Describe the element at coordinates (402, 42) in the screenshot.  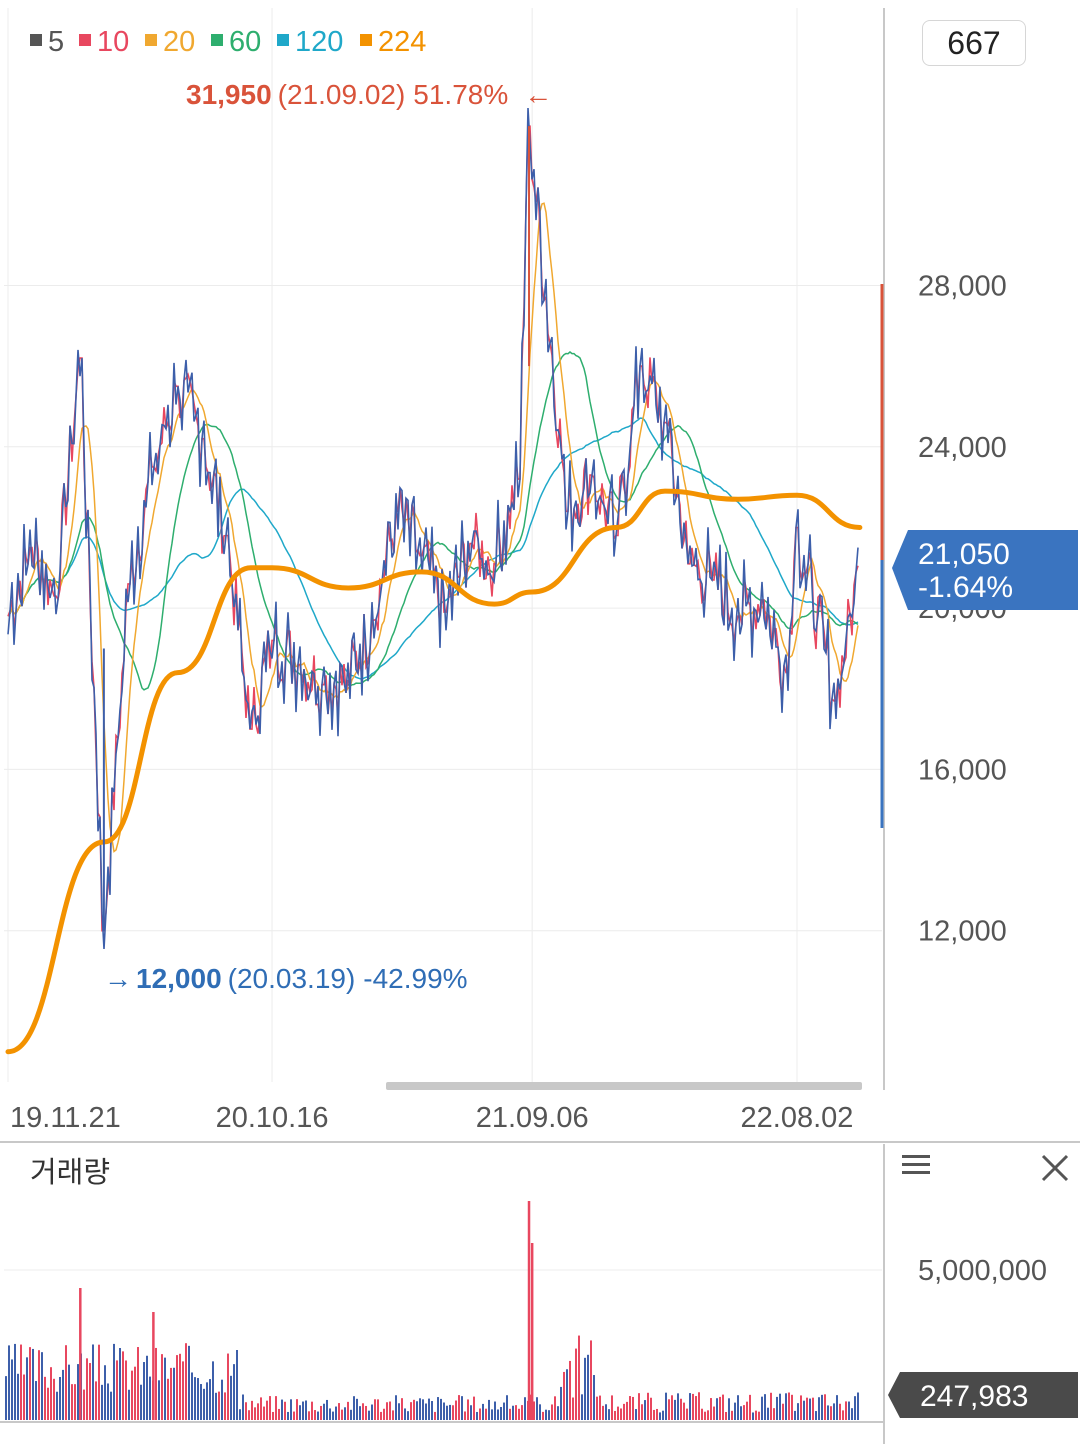
I see `legend-label: 224` at that location.